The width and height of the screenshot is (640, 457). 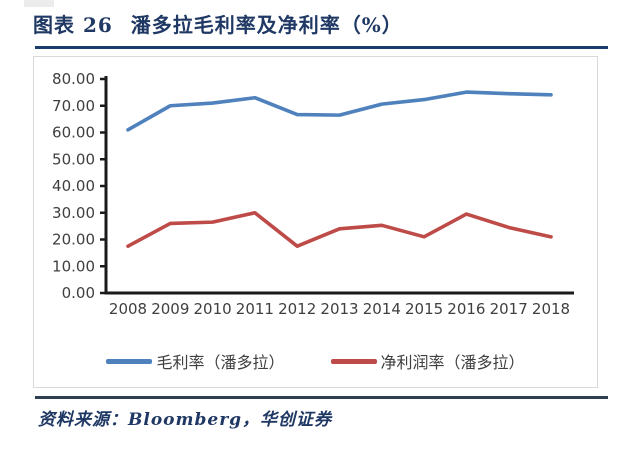 What do you see at coordinates (353, 361) in the screenshot?
I see `net-margin-line-swatch` at bounding box center [353, 361].